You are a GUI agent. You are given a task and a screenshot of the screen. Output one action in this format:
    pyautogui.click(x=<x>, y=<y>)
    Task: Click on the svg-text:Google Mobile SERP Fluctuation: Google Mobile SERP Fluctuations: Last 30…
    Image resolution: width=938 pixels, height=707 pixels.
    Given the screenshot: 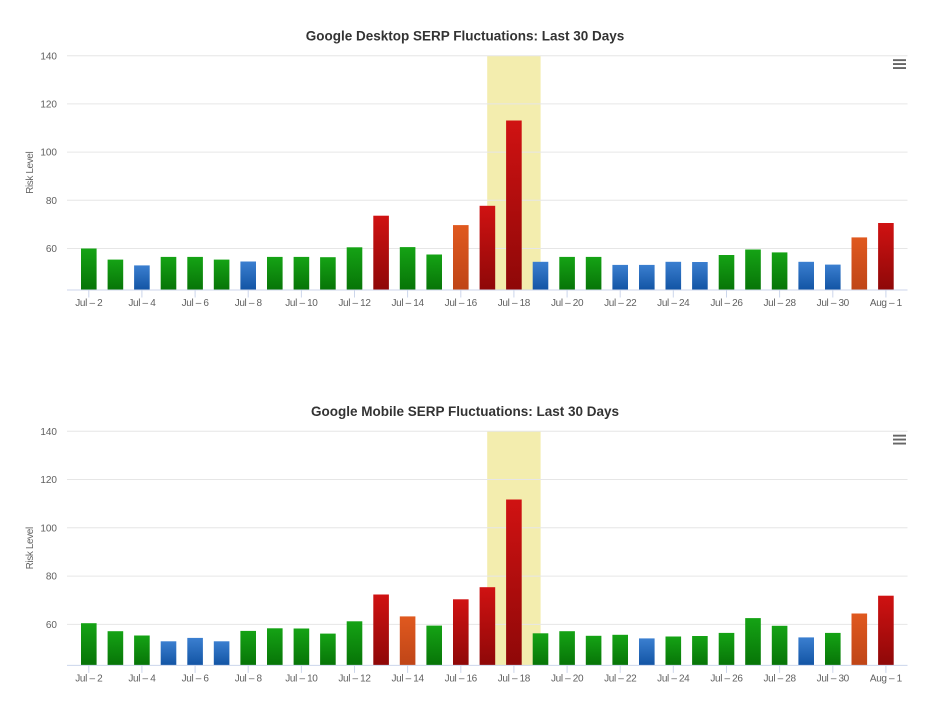 What is the action you would take?
    pyautogui.click(x=465, y=411)
    